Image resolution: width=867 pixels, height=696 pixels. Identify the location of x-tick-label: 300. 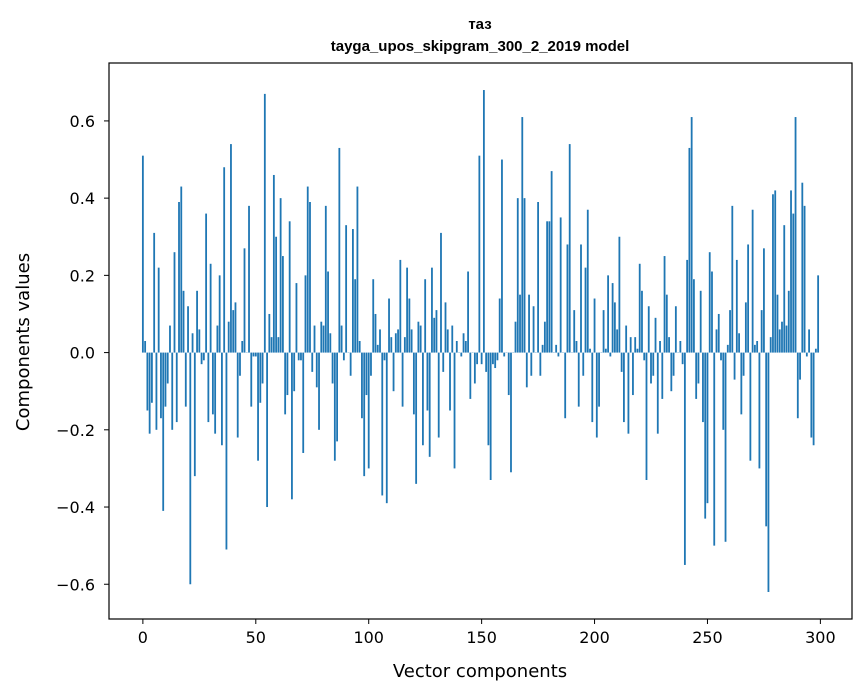
(820, 637).